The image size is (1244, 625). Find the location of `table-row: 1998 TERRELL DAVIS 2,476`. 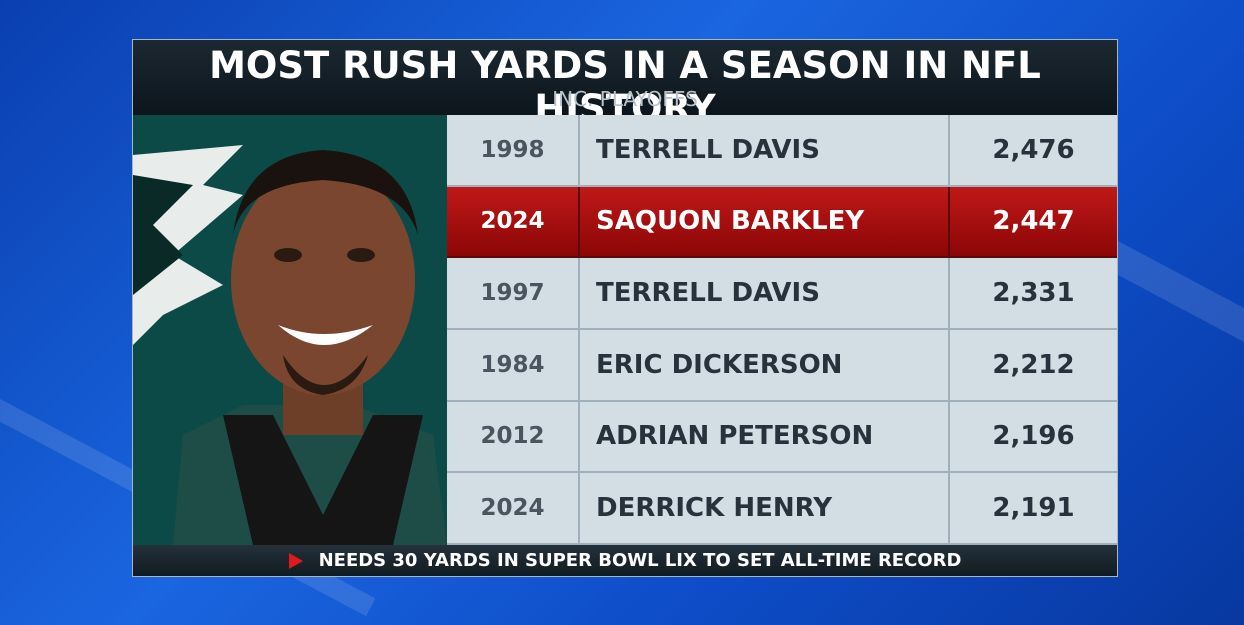

table-row: 1998 TERRELL DAVIS 2,476 is located at coordinates (782, 151).